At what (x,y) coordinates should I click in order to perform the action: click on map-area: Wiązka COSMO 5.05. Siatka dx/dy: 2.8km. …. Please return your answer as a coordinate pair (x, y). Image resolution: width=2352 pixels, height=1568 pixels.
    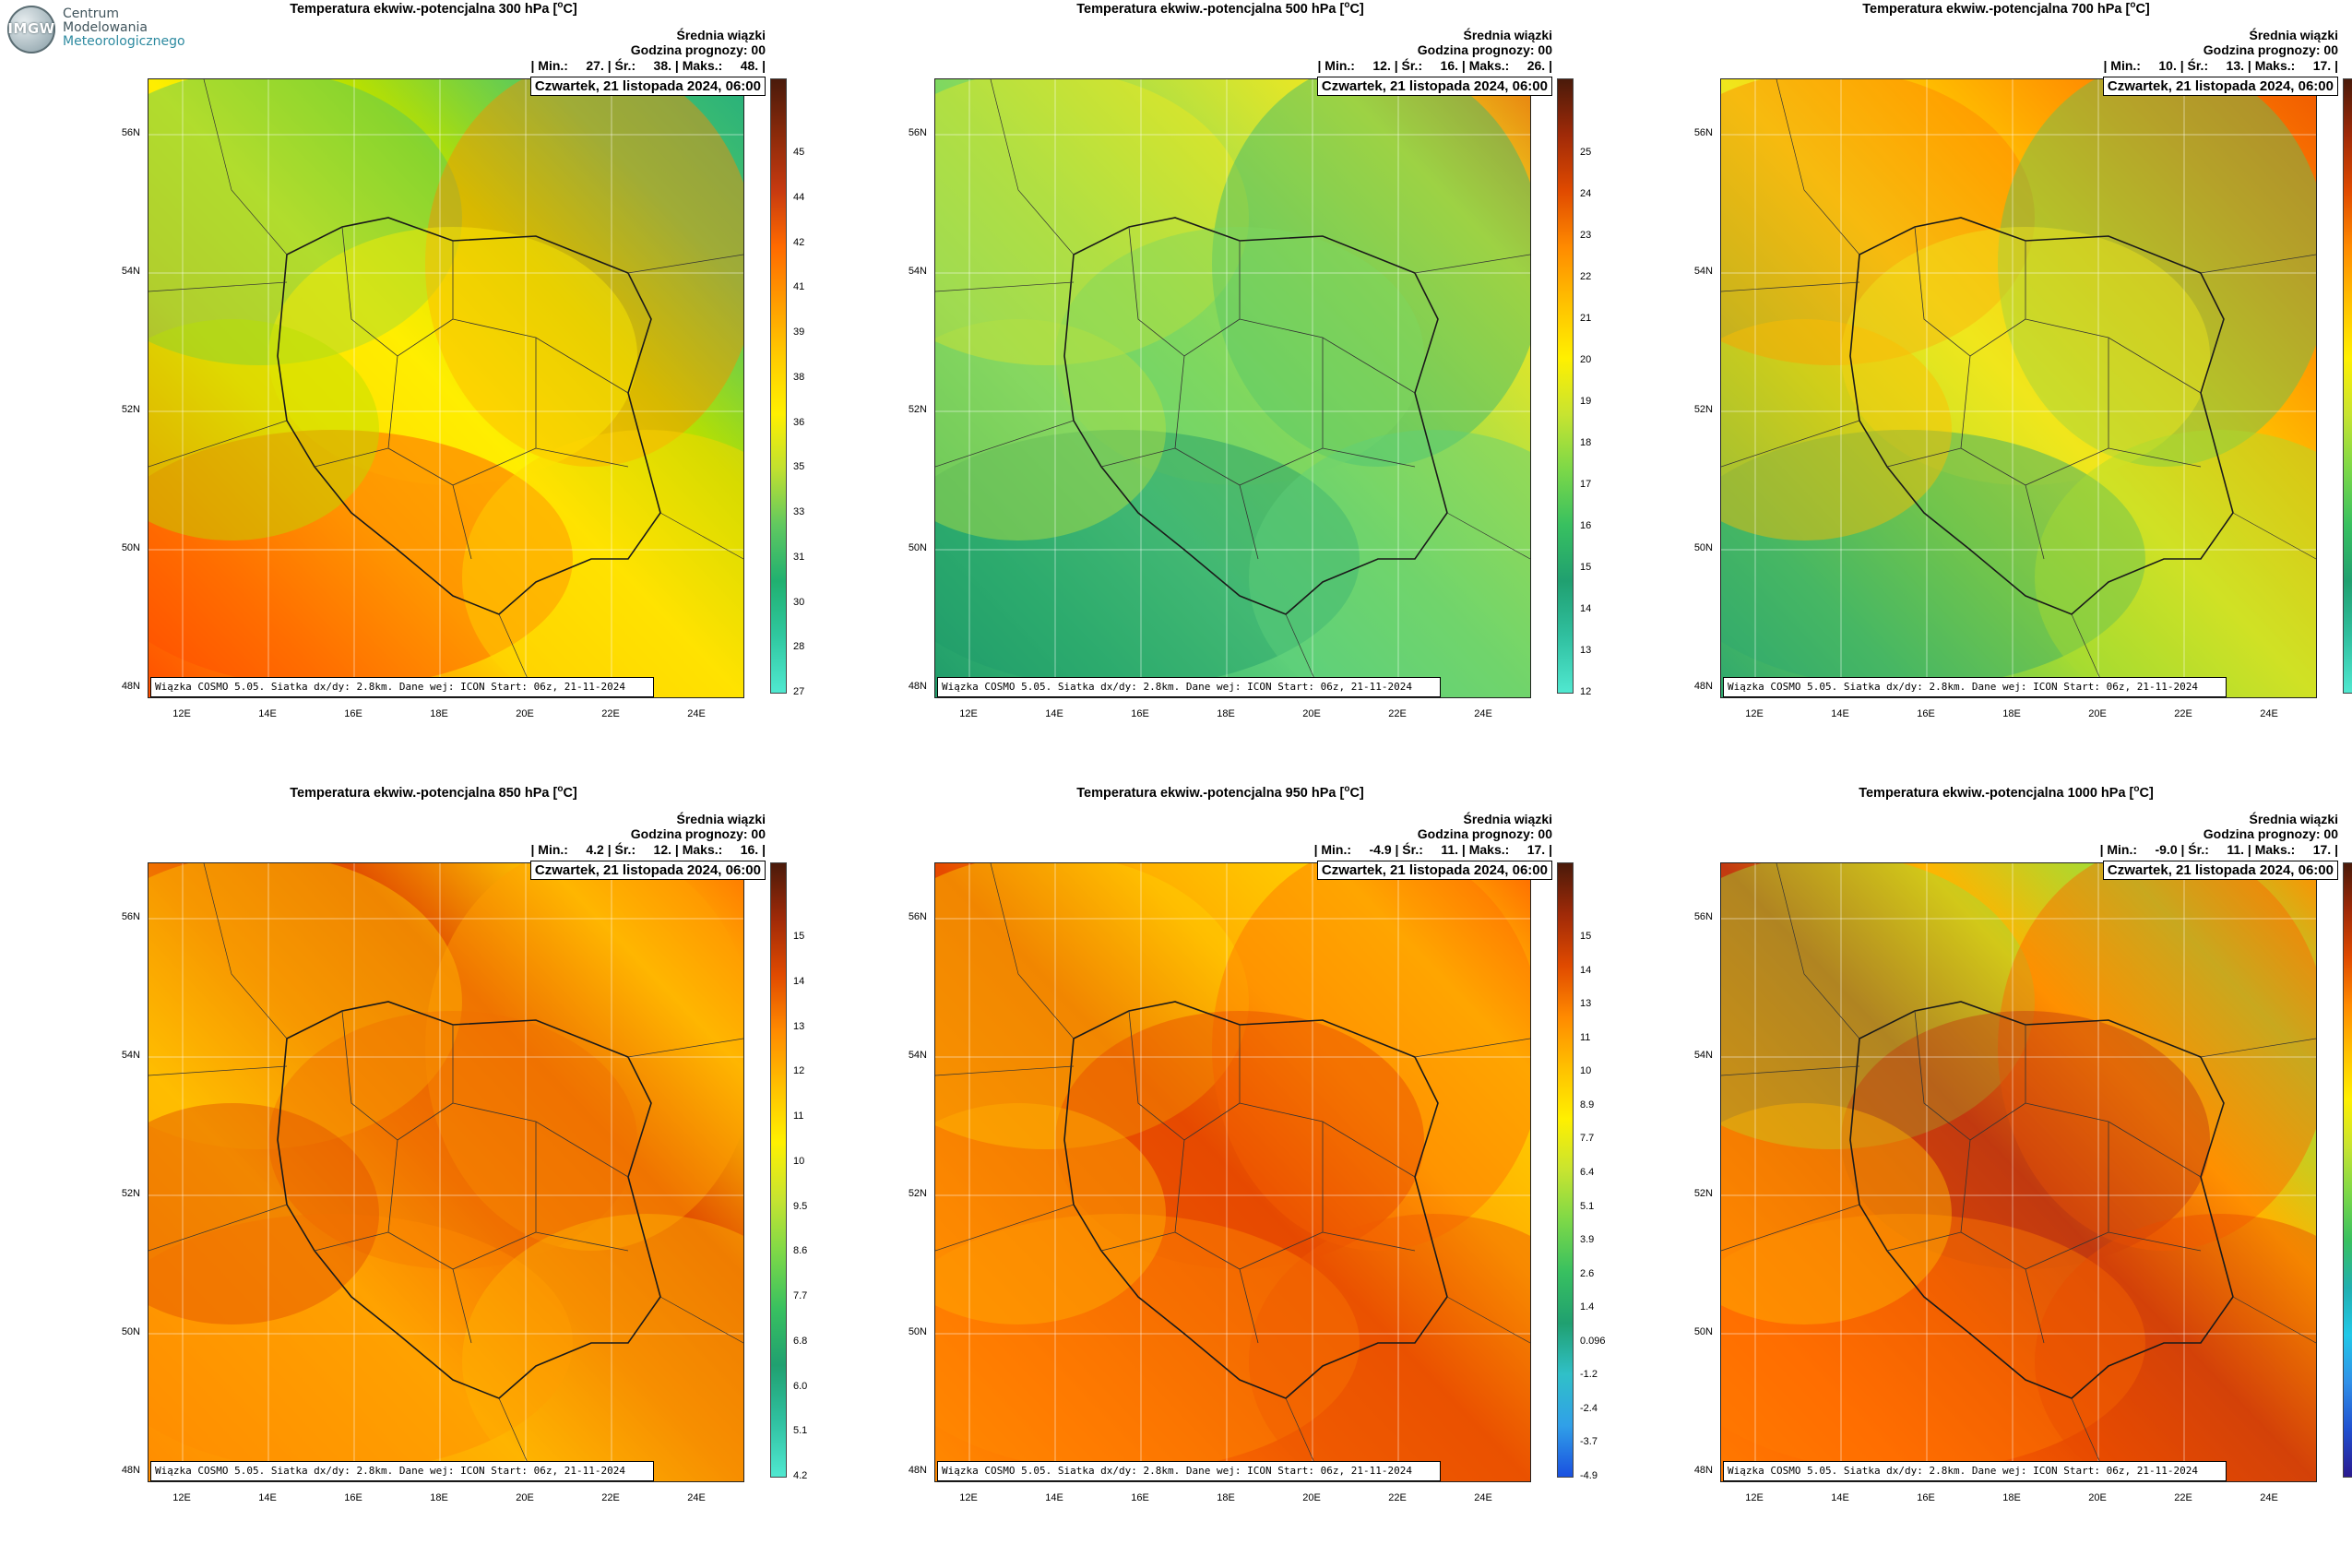
    Looking at the image, I should click on (2018, 1172).